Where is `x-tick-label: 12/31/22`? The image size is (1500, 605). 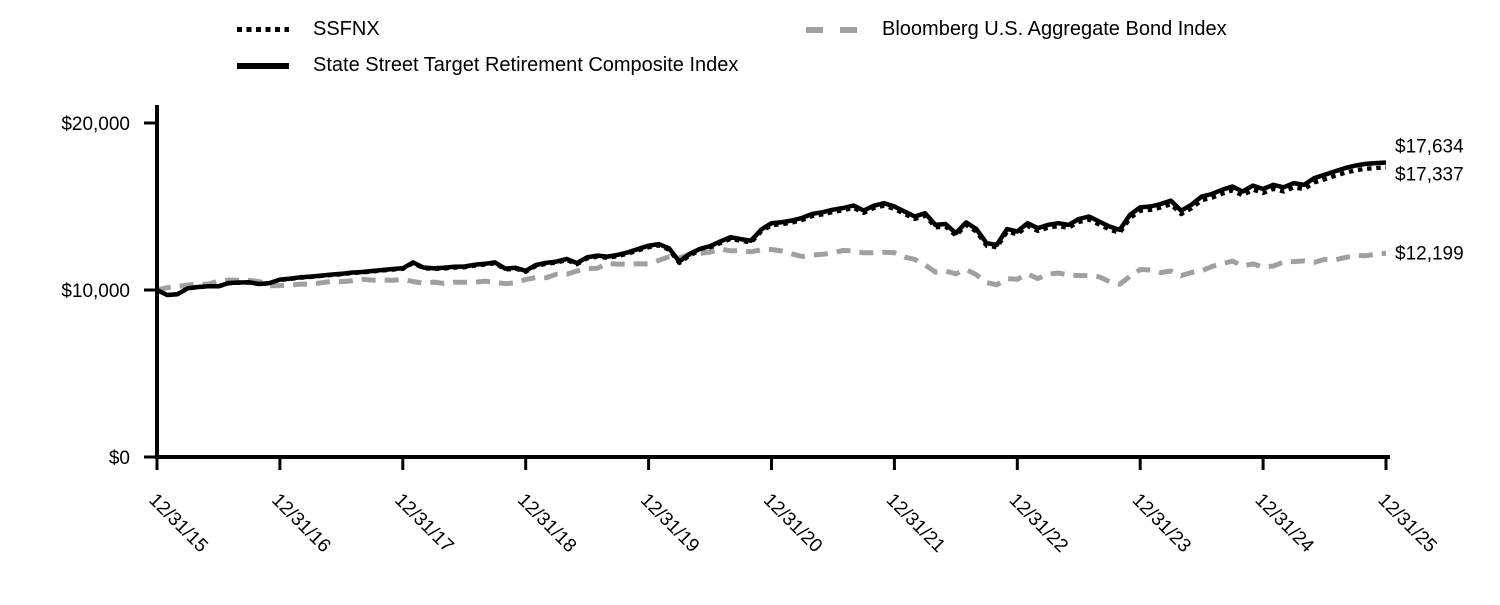 x-tick-label: 12/31/22 is located at coordinates (1038, 523).